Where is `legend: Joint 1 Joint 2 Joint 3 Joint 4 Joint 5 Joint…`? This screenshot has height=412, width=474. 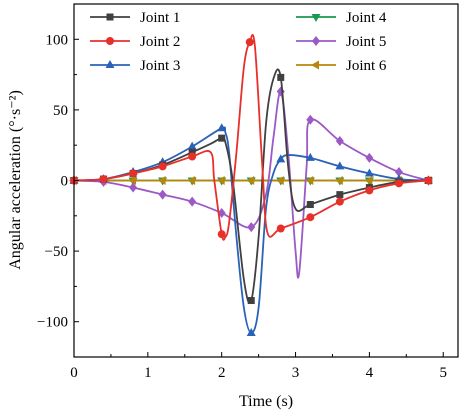 legend: Joint 1 Joint 2 Joint 3 Joint 4 Joint 5 Joint… is located at coordinates (238, 42).